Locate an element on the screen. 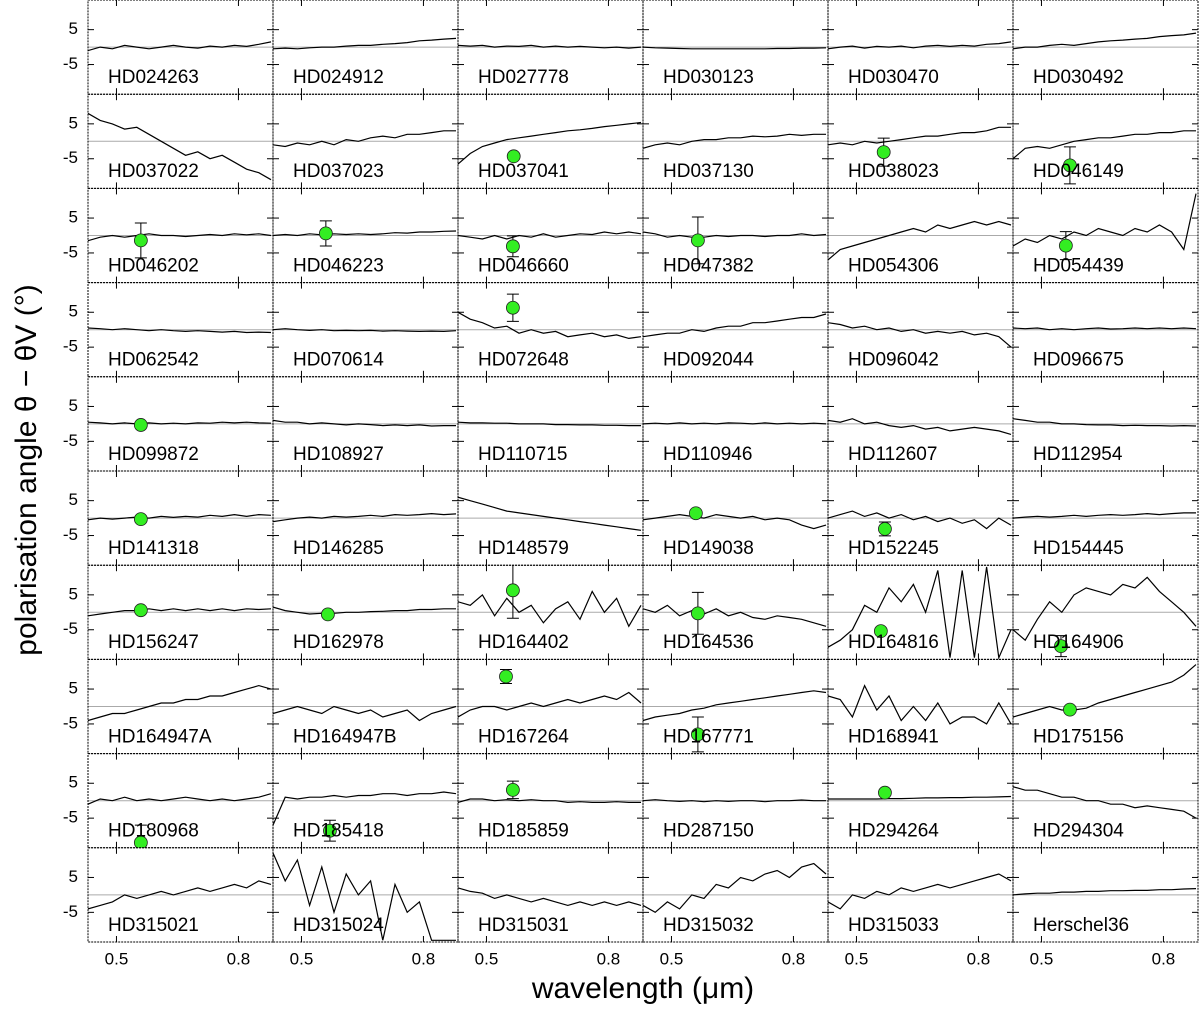 The height and width of the screenshot is (1010, 1200). panel-title: HD072648 is located at coordinates (523, 360).